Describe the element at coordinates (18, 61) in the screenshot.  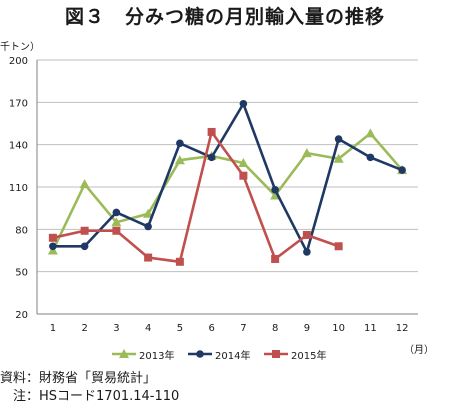
I see `y-tick-label: 200` at that location.